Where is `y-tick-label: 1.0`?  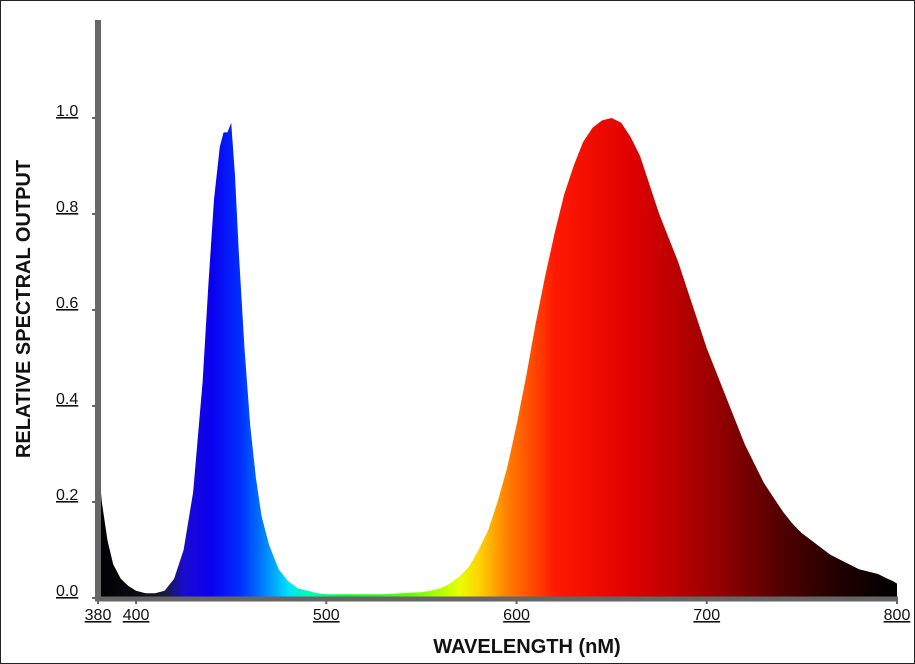
y-tick-label: 1.0 is located at coordinates (67, 111).